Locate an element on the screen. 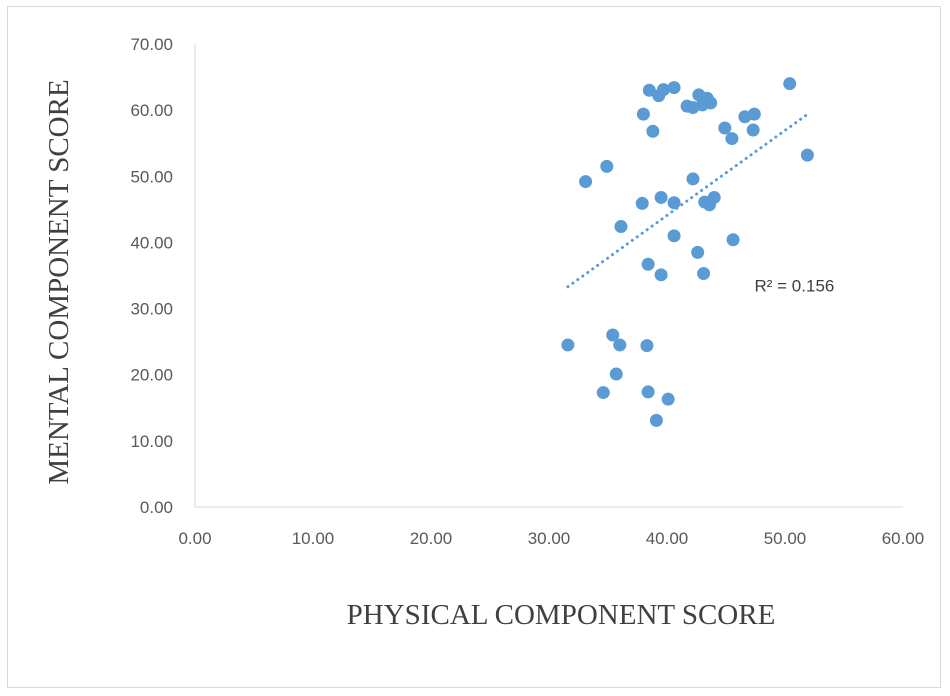  x-tick-label: 0.00 is located at coordinates (194, 538).